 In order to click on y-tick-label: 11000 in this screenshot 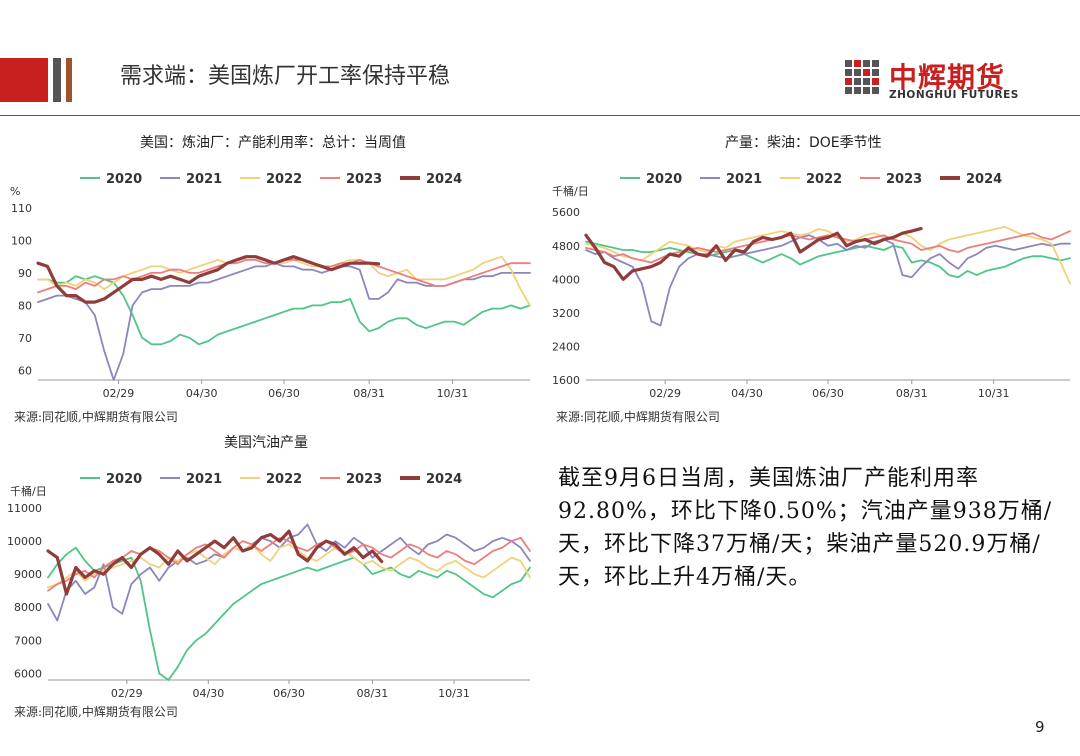, I will do `click(24, 508)`.